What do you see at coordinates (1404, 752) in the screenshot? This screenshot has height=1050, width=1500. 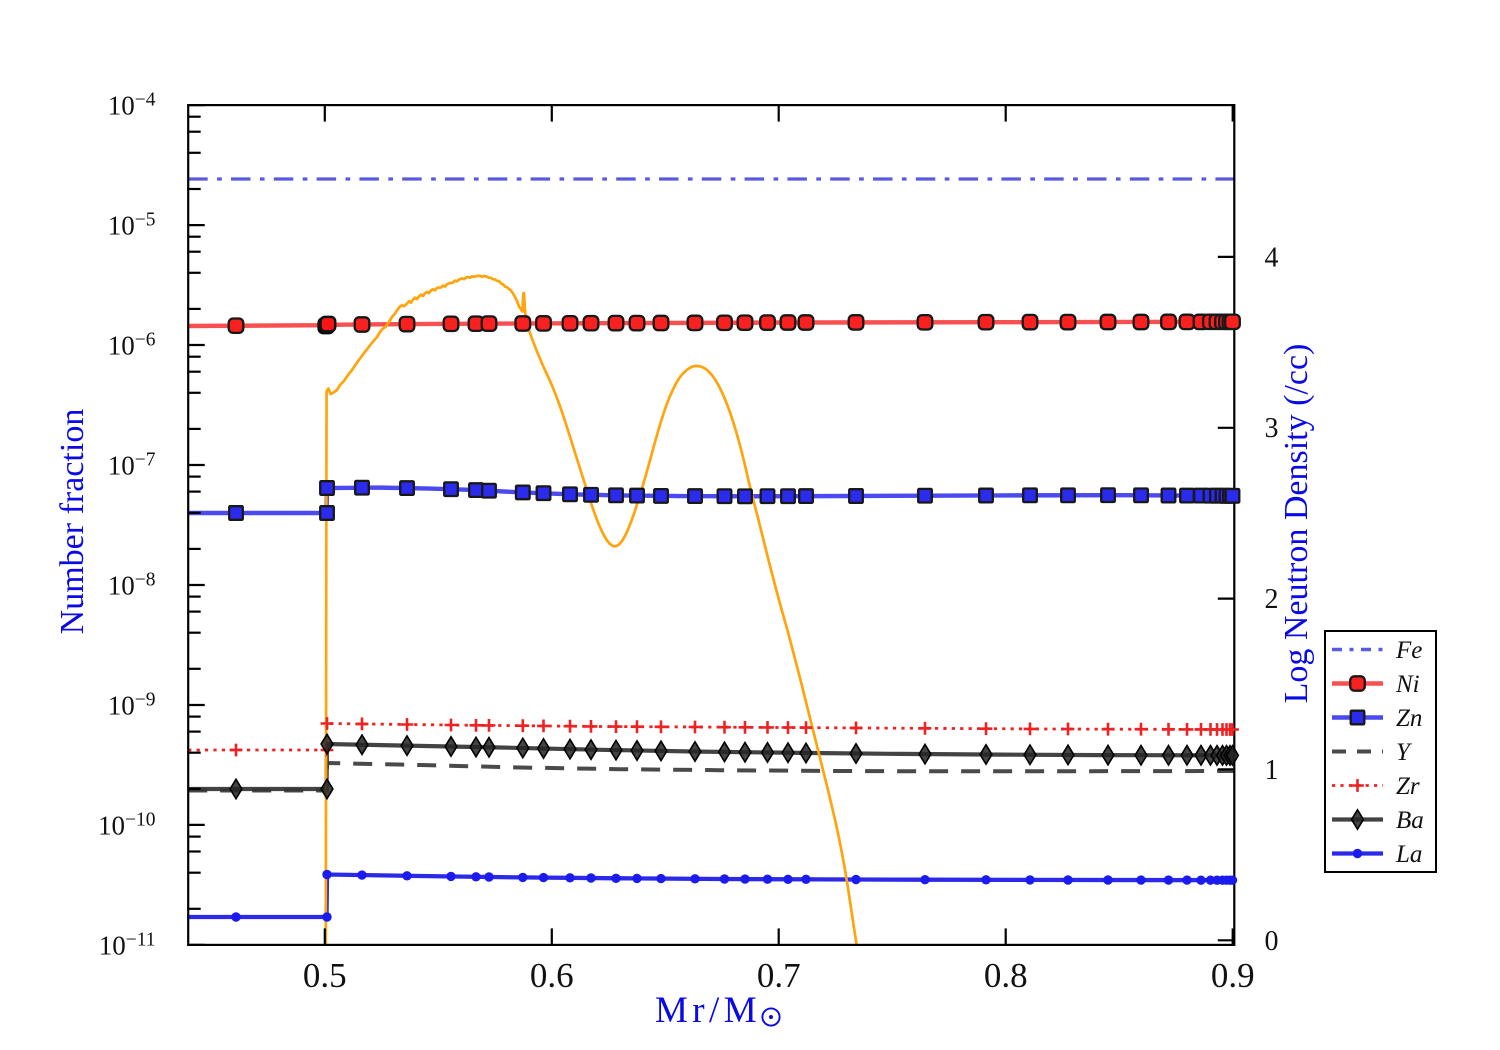 I see `svg-text: Y` at bounding box center [1404, 752].